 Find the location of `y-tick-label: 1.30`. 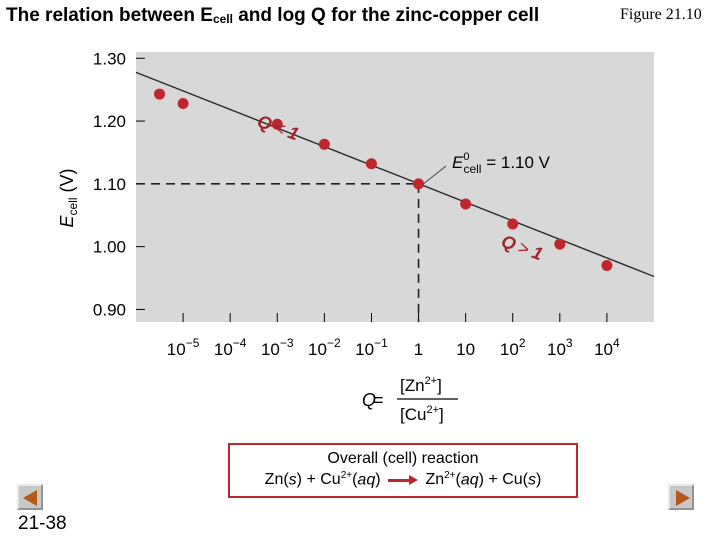

y-tick-label: 1.30 is located at coordinates (109, 58).